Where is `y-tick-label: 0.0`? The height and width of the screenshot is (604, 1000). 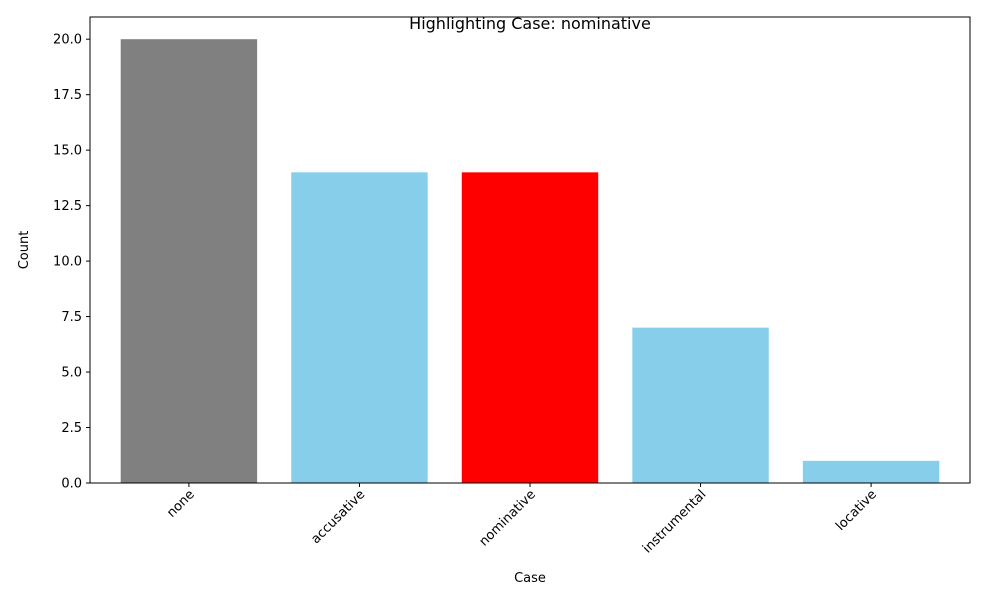 y-tick-label: 0.0 is located at coordinates (71, 484).